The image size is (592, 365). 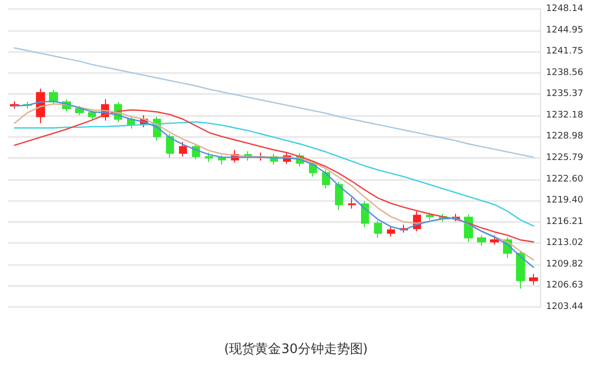 I want to click on y-tick-label: 1219.40, so click(x=565, y=201).